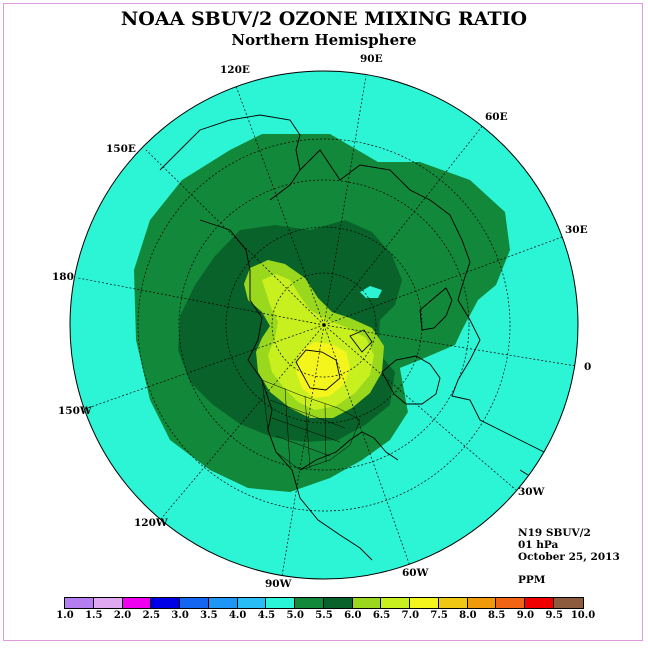 The width and height of the screenshot is (648, 648). Describe the element at coordinates (410, 615) in the screenshot. I see `colorbar-tick-label: 7.0` at that location.